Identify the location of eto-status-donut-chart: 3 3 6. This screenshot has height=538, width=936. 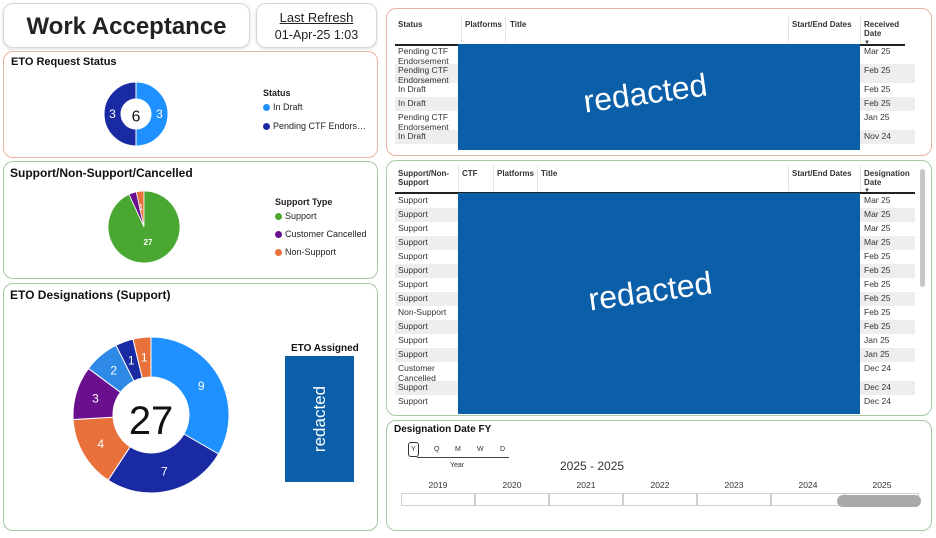
(136, 114).